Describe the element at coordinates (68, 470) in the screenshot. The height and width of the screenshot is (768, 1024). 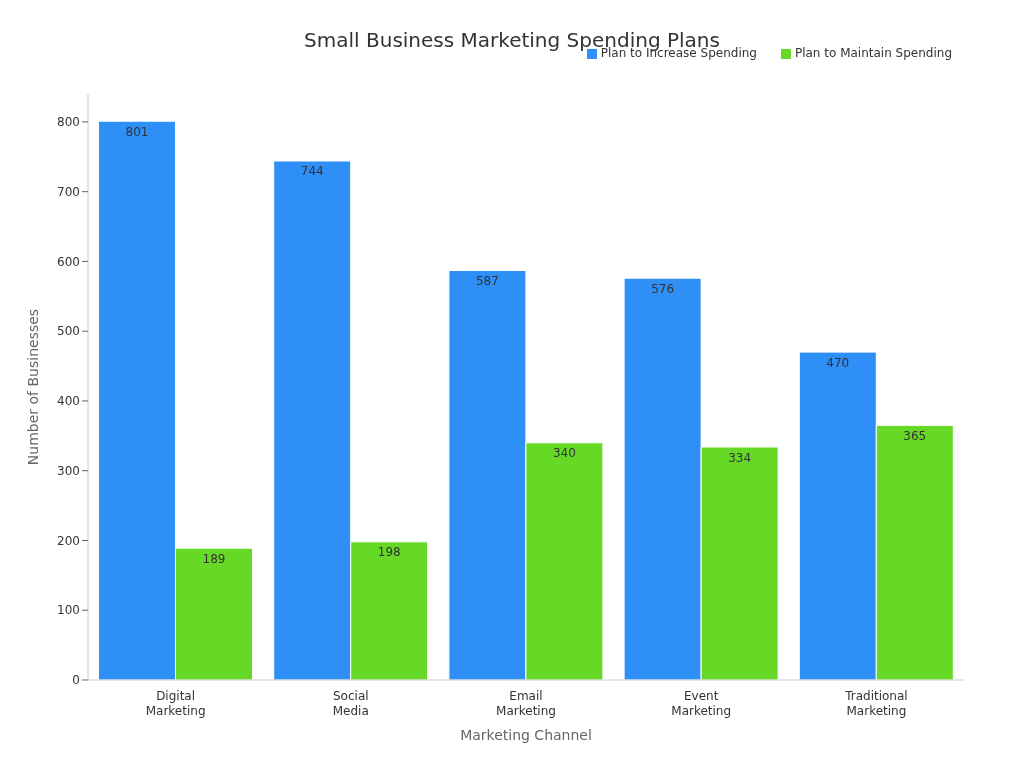
I see `y-tick-label: 300` at that location.